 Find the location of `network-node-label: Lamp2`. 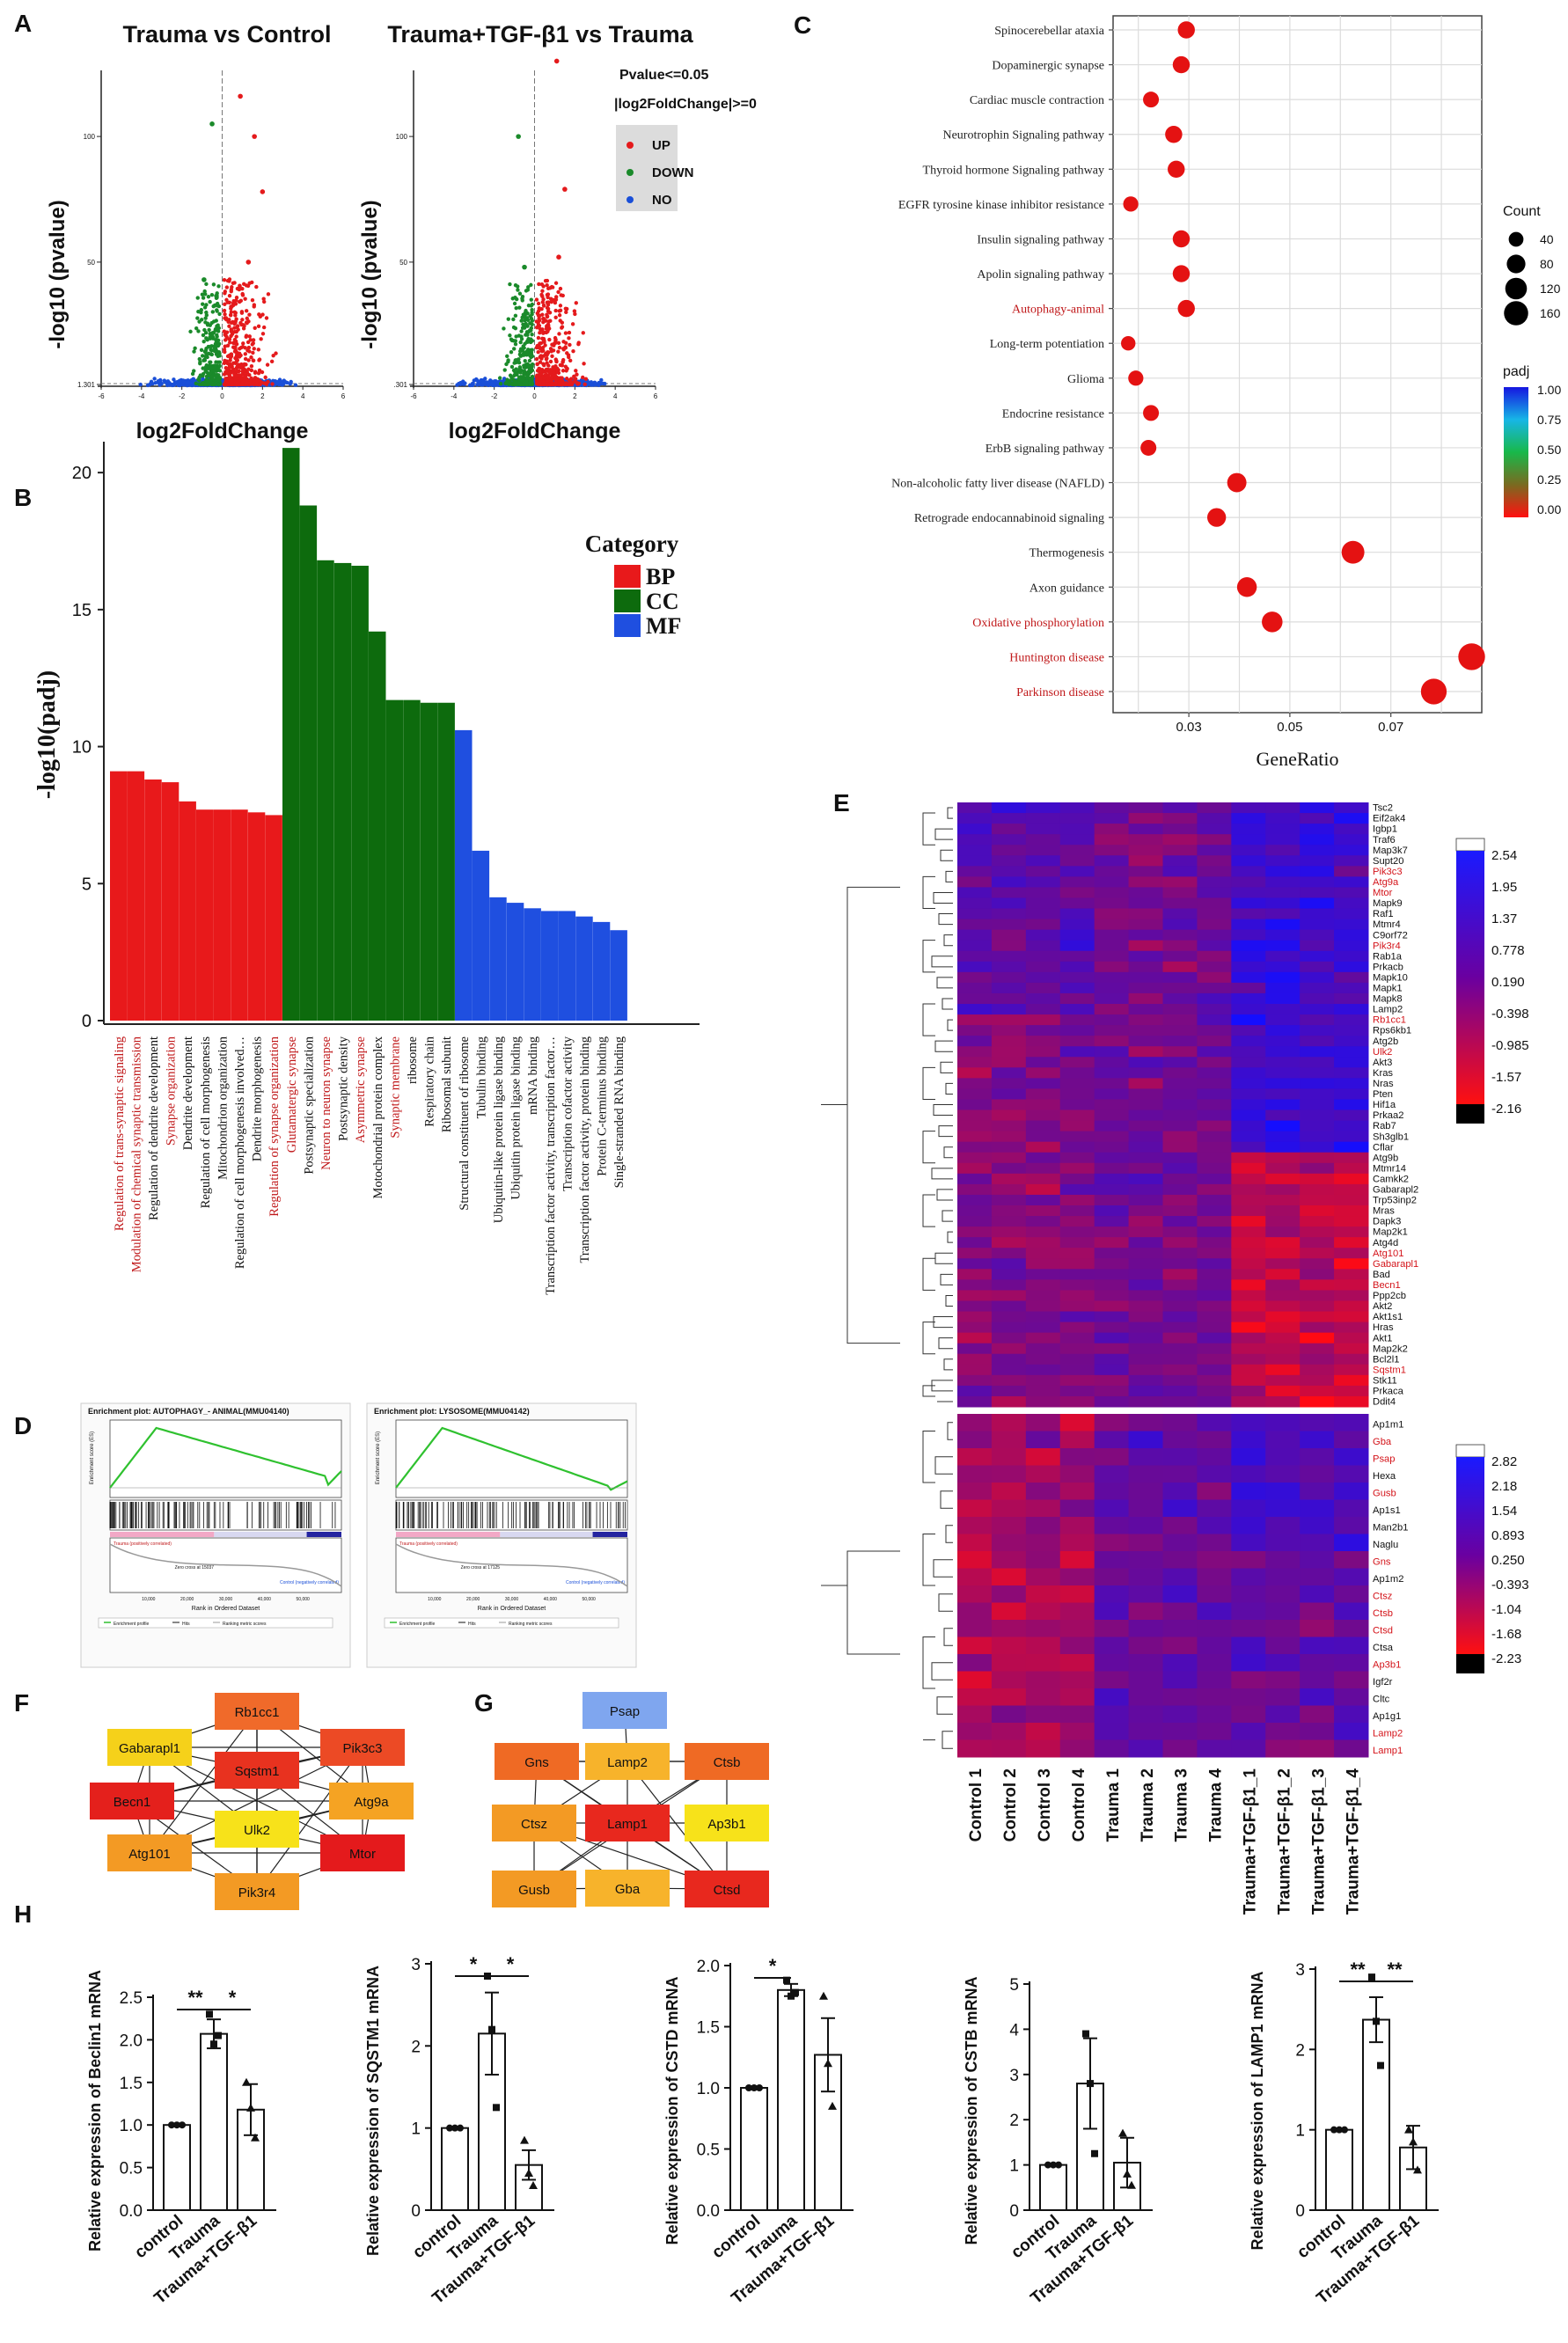

network-node-label: Lamp2 is located at coordinates (627, 1762).